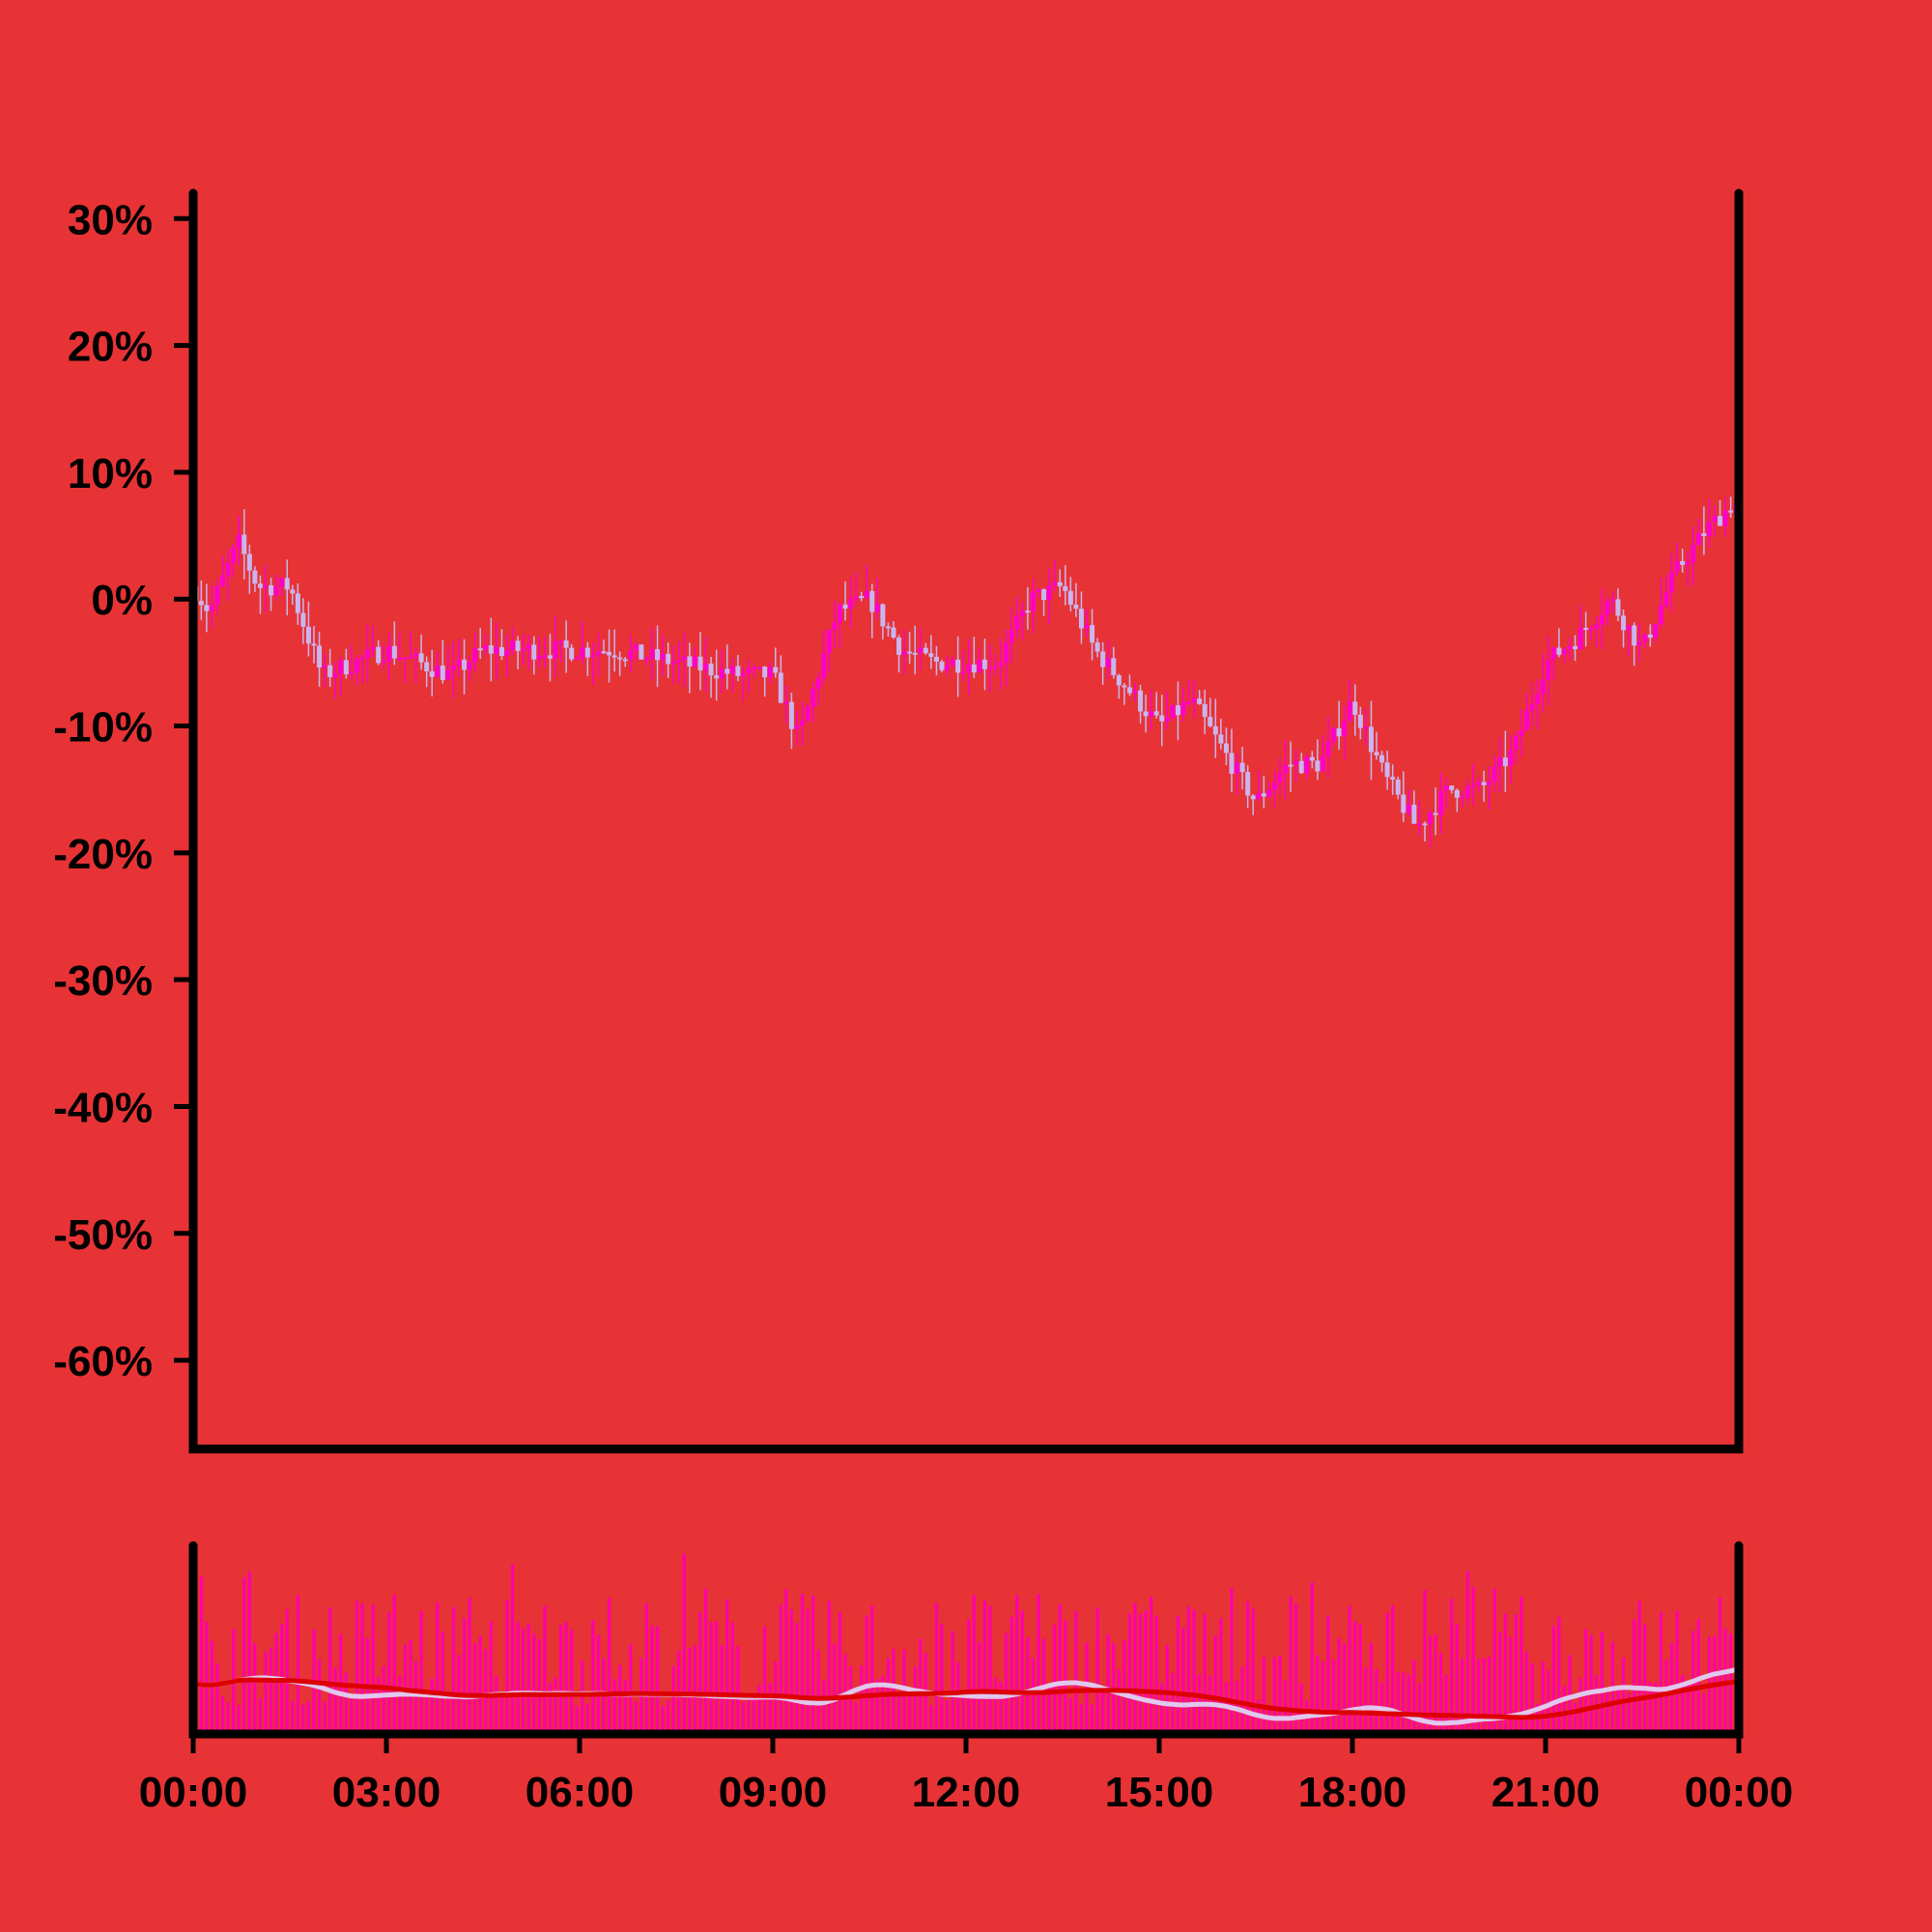 The image size is (1932, 1932). I want to click on y-tick-label: 0%, so click(122, 600).